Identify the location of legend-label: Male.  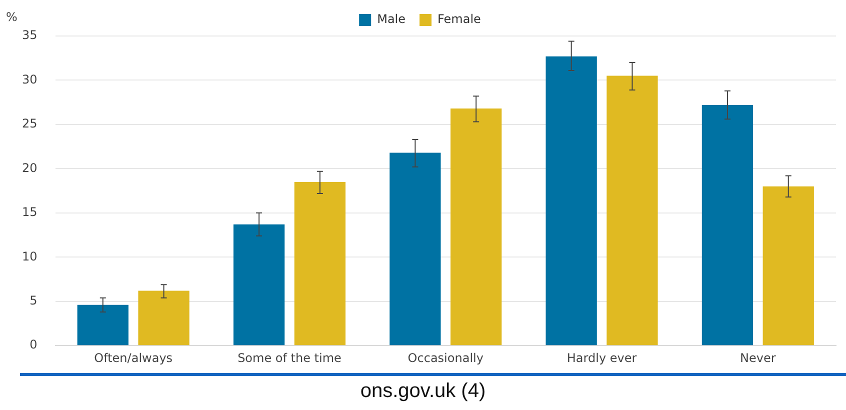
(391, 19).